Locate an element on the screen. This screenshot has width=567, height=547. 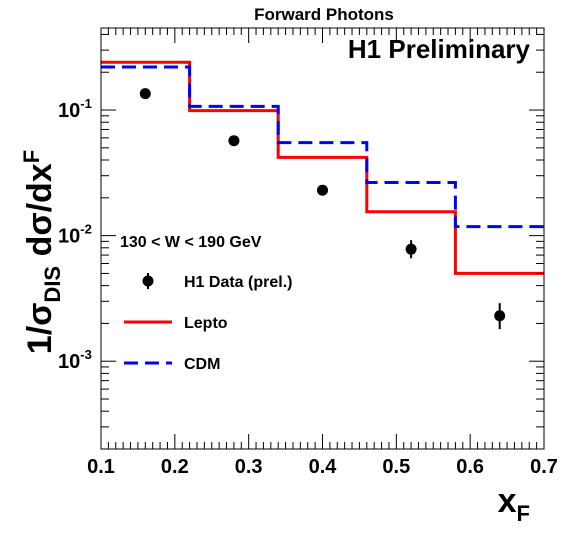
x-tick-label: 0.3 is located at coordinates (249, 467).